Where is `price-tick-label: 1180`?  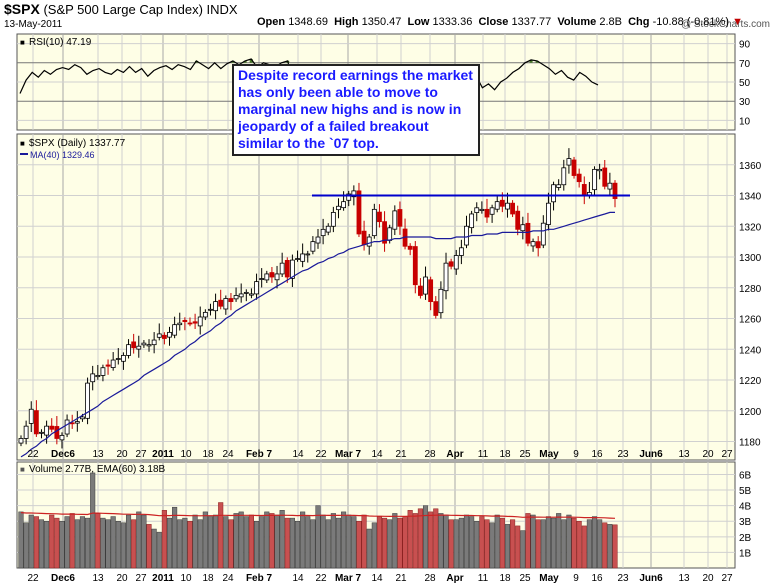
price-tick-label: 1180 is located at coordinates (750, 443).